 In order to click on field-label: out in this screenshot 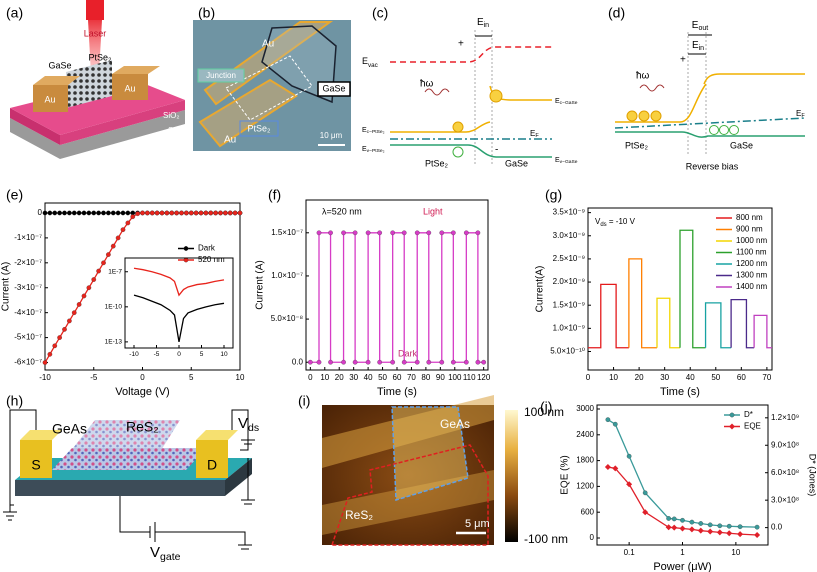, I will do `click(703, 28)`.